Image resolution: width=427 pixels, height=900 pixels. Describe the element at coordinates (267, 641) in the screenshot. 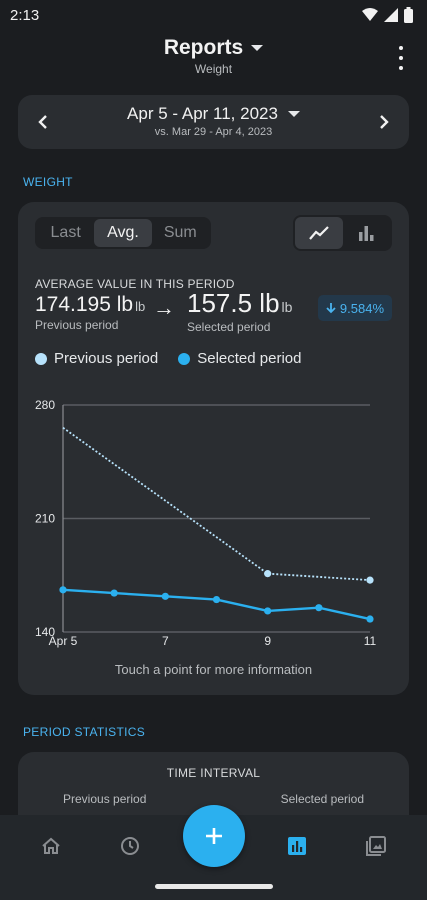

I see `x-tick-label: 9` at that location.